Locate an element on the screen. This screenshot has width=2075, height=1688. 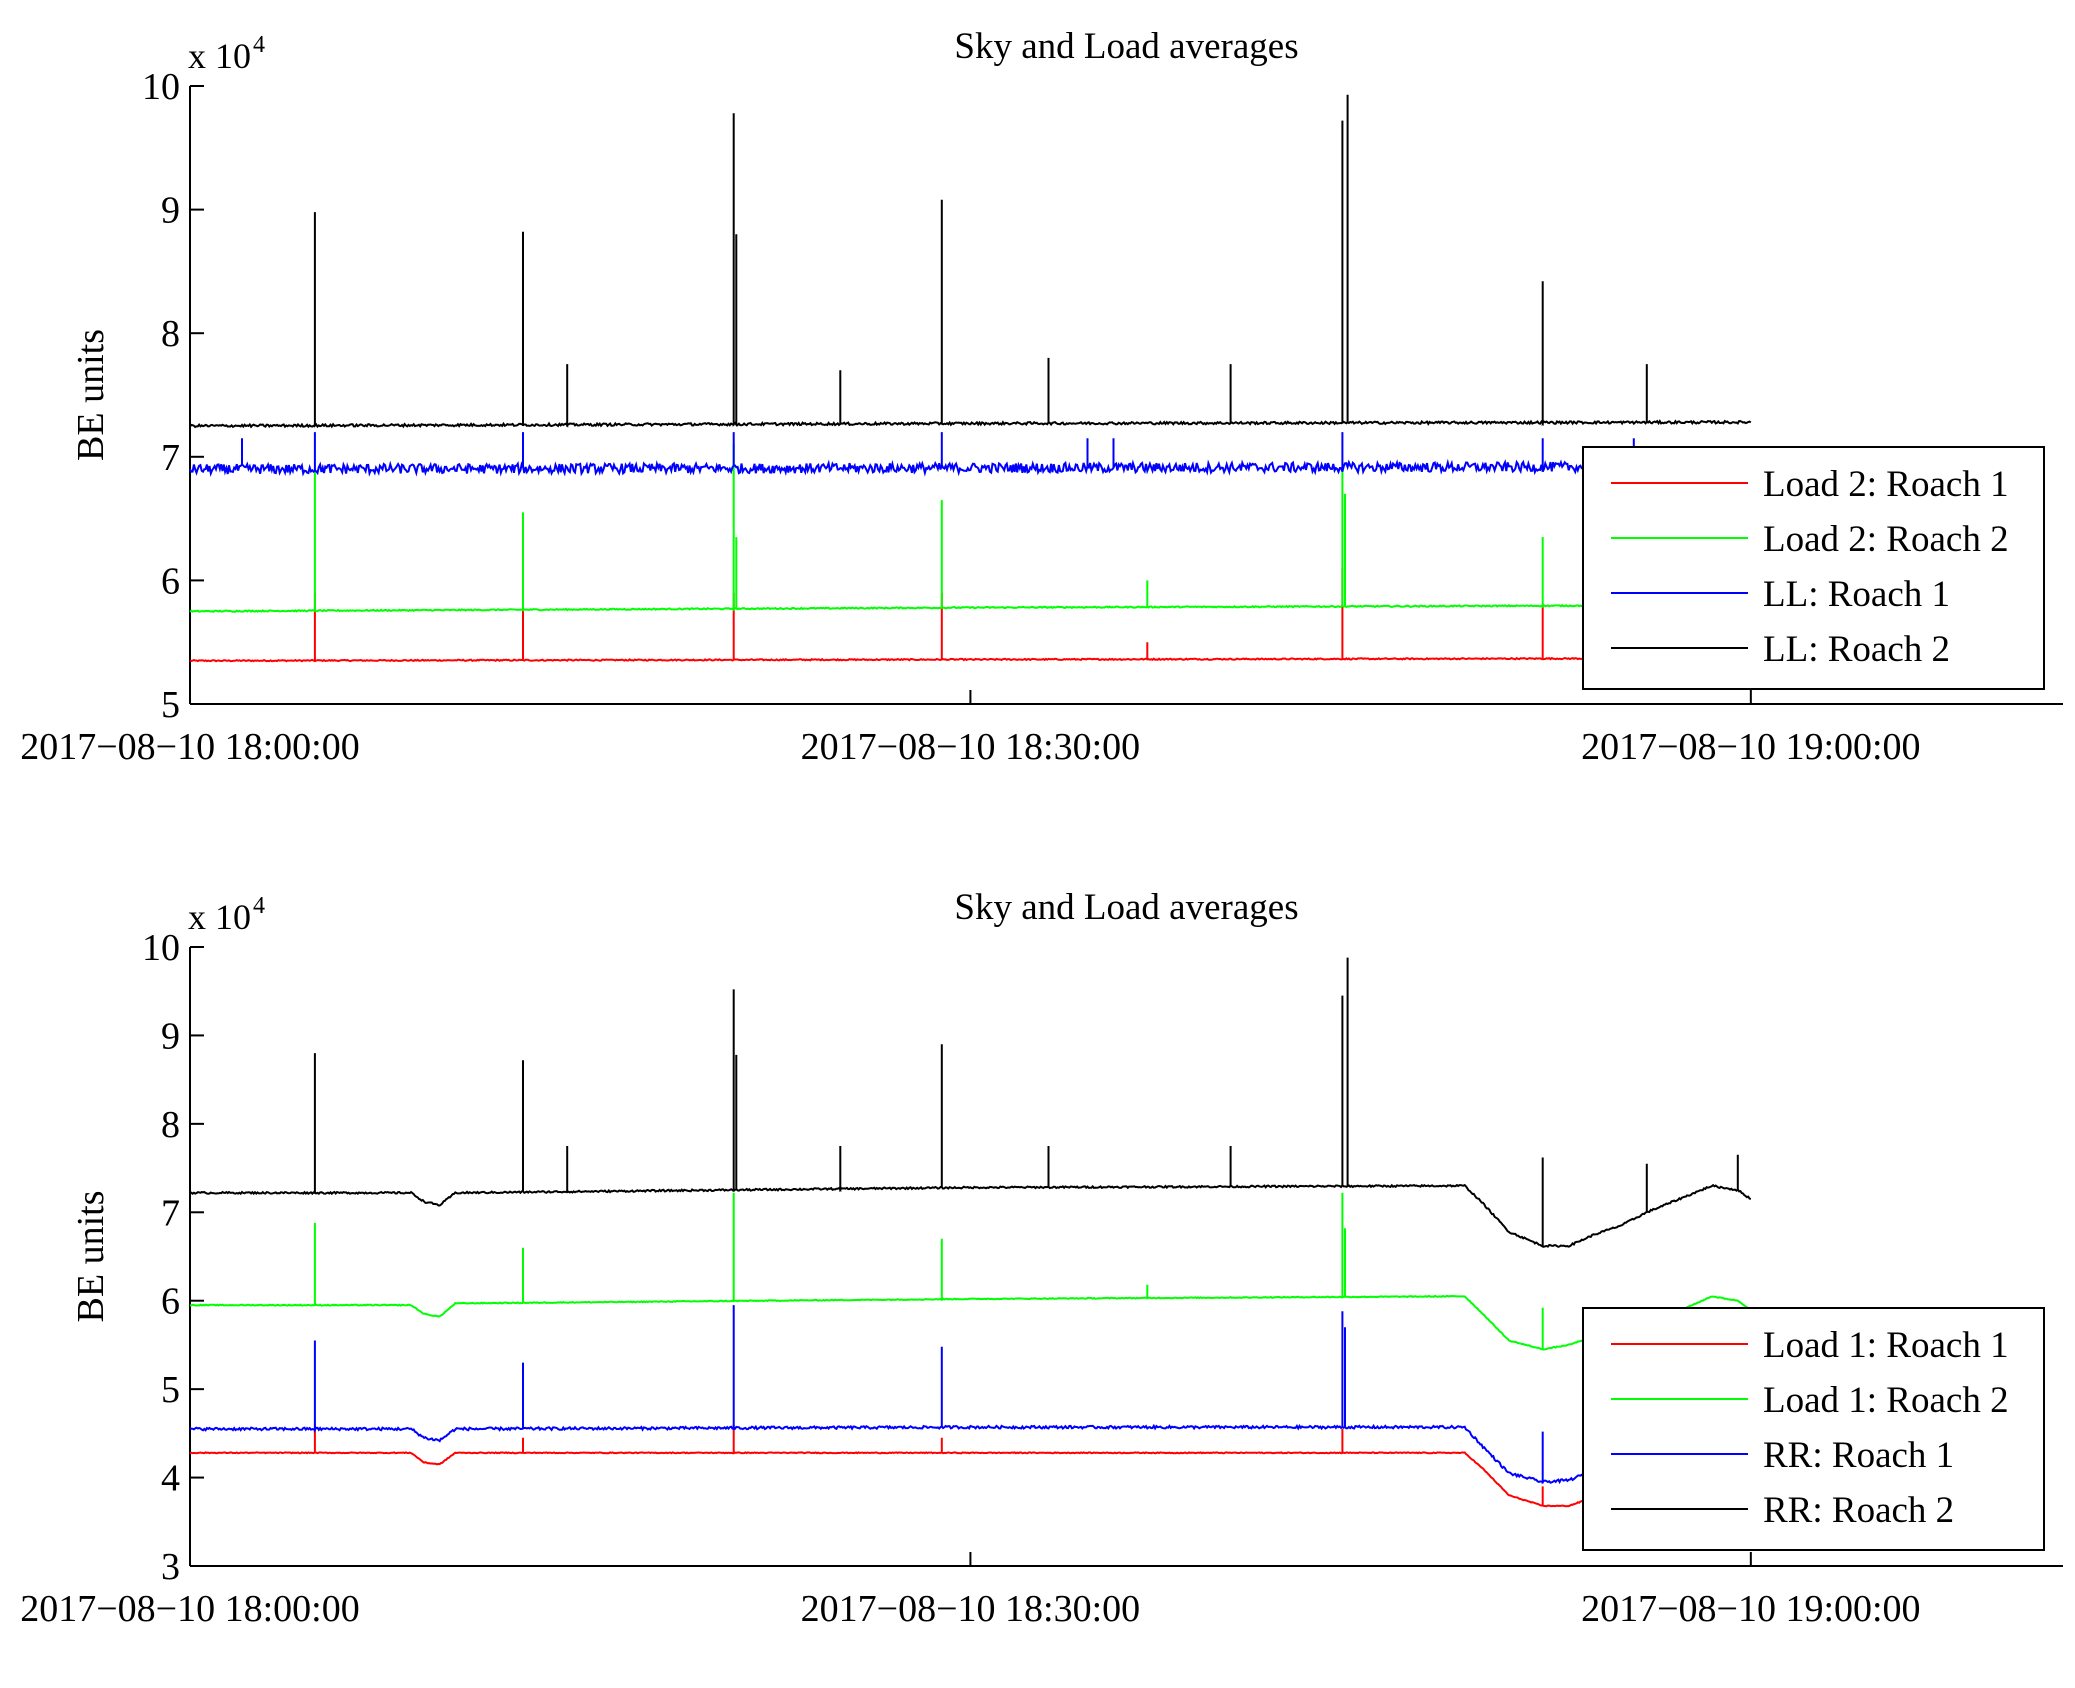
legend-label: Load 2: Roach 1 is located at coordinates (1886, 484).